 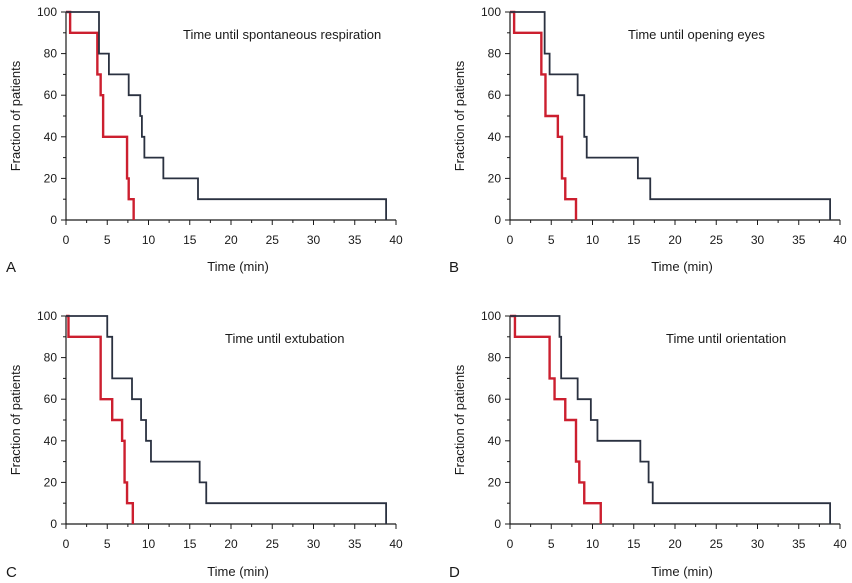 I want to click on panel-letter: A, so click(x=11, y=267).